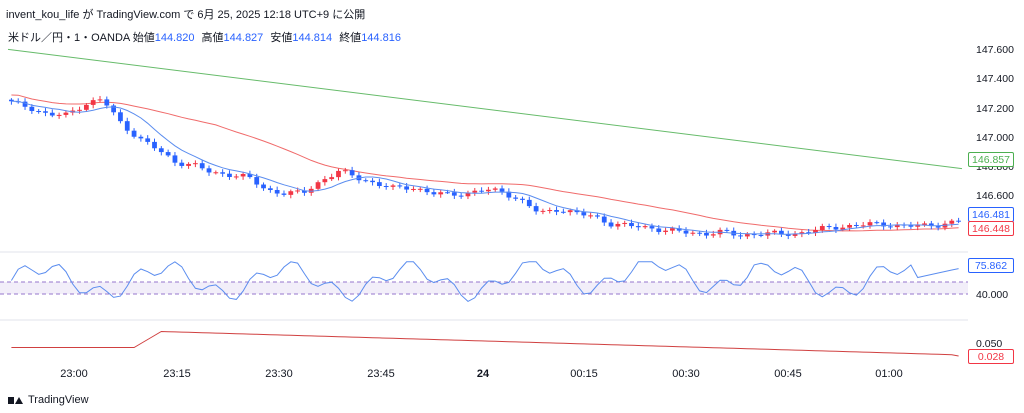  Describe the element at coordinates (995, 196) in the screenshot. I see `price-tick: 146.600` at that location.